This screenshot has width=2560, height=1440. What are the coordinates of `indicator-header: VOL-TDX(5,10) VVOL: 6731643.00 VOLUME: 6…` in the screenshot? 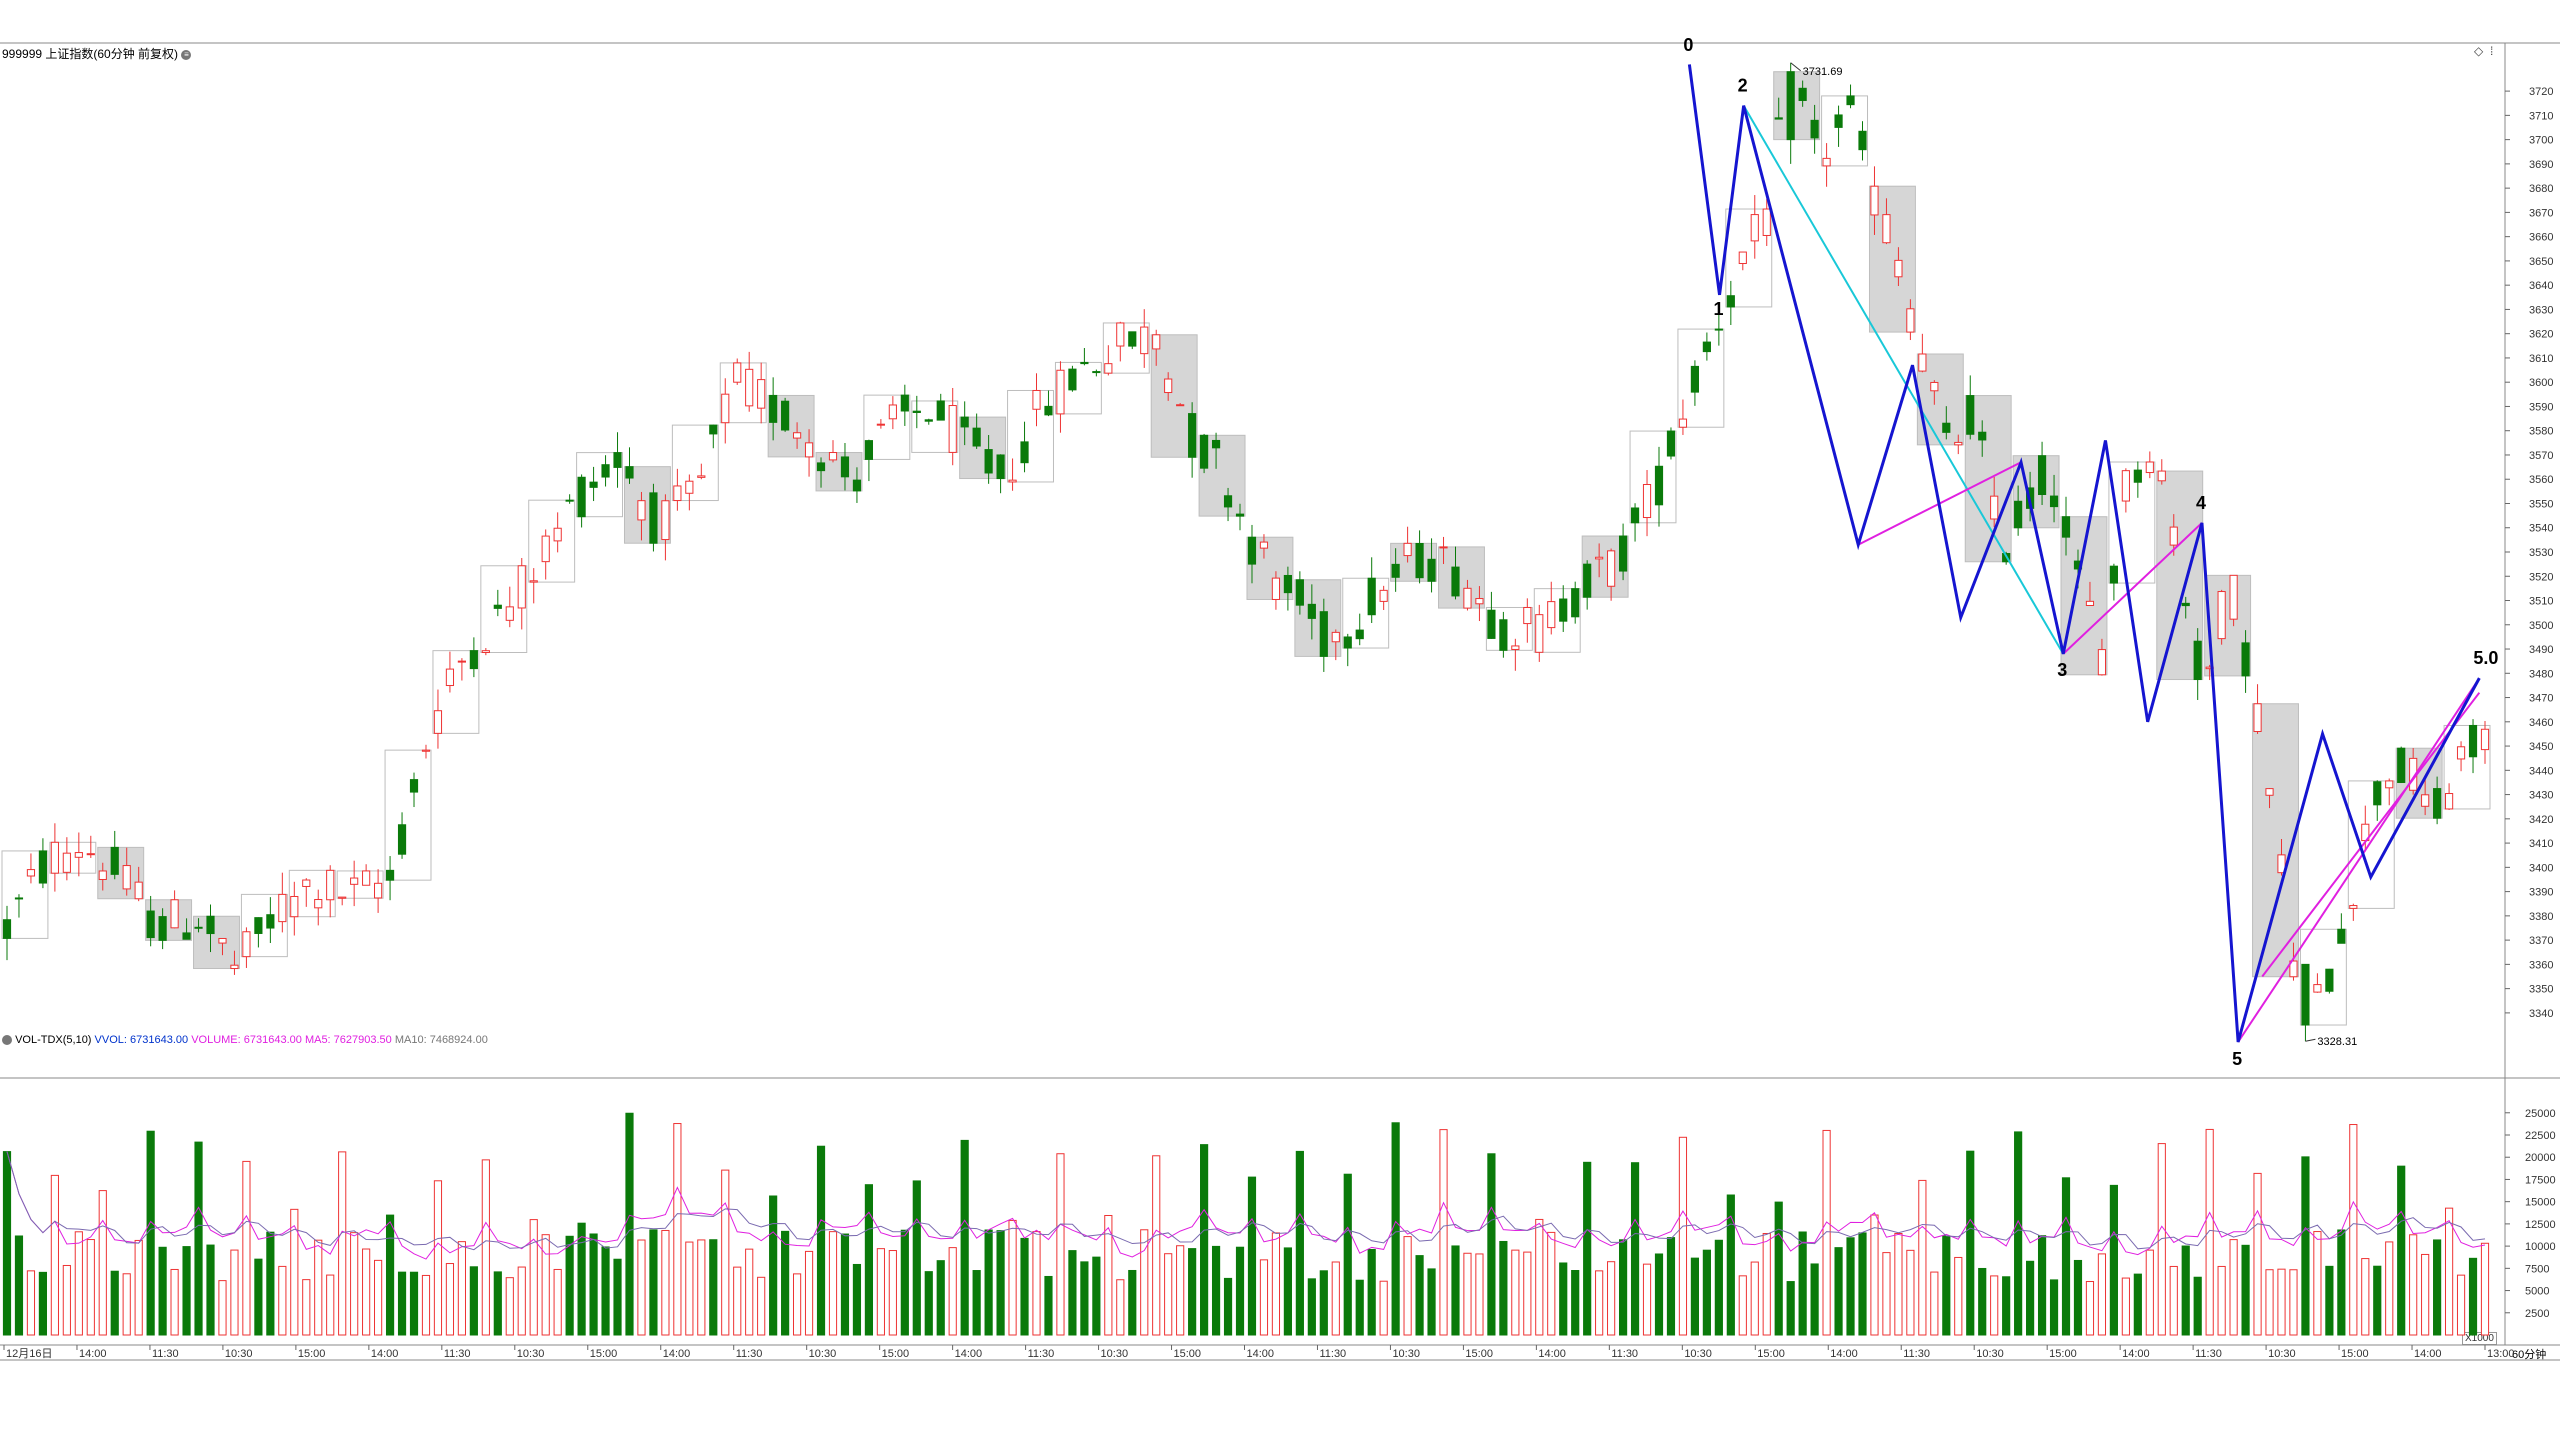 It's located at (245, 1040).